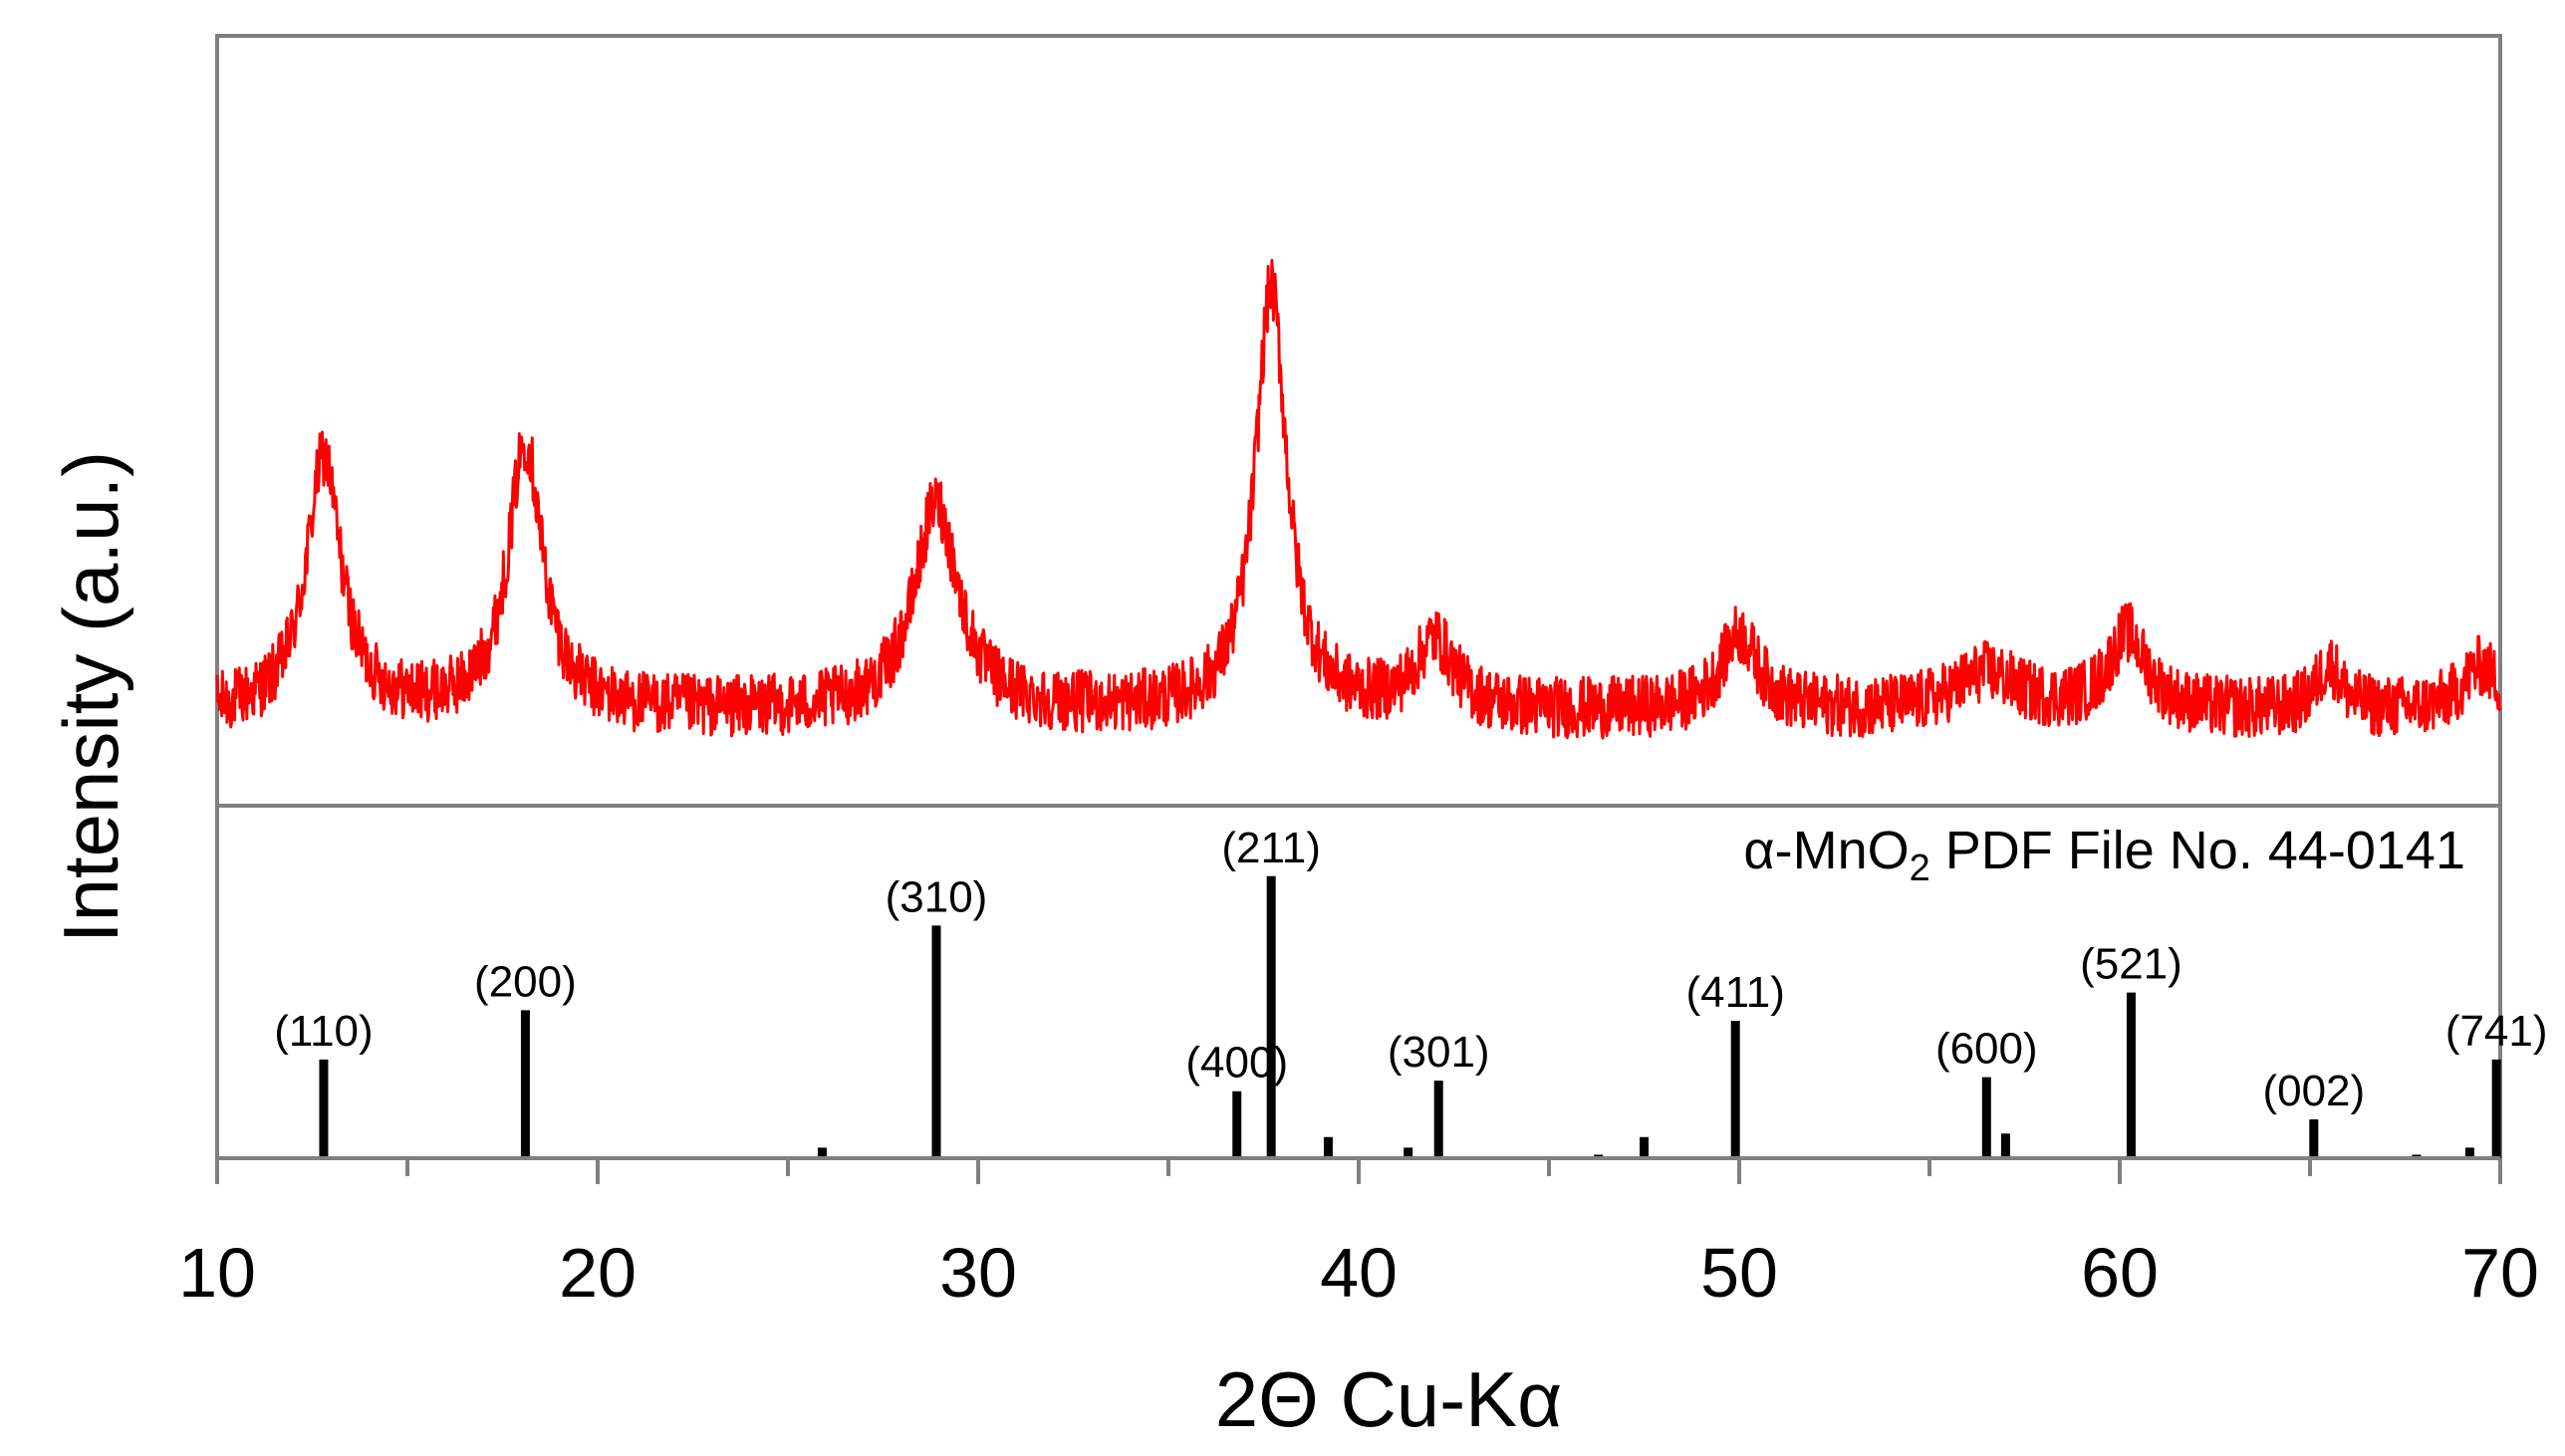 The width and height of the screenshot is (2565, 1456). I want to click on hkl-label: (200), so click(526, 981).